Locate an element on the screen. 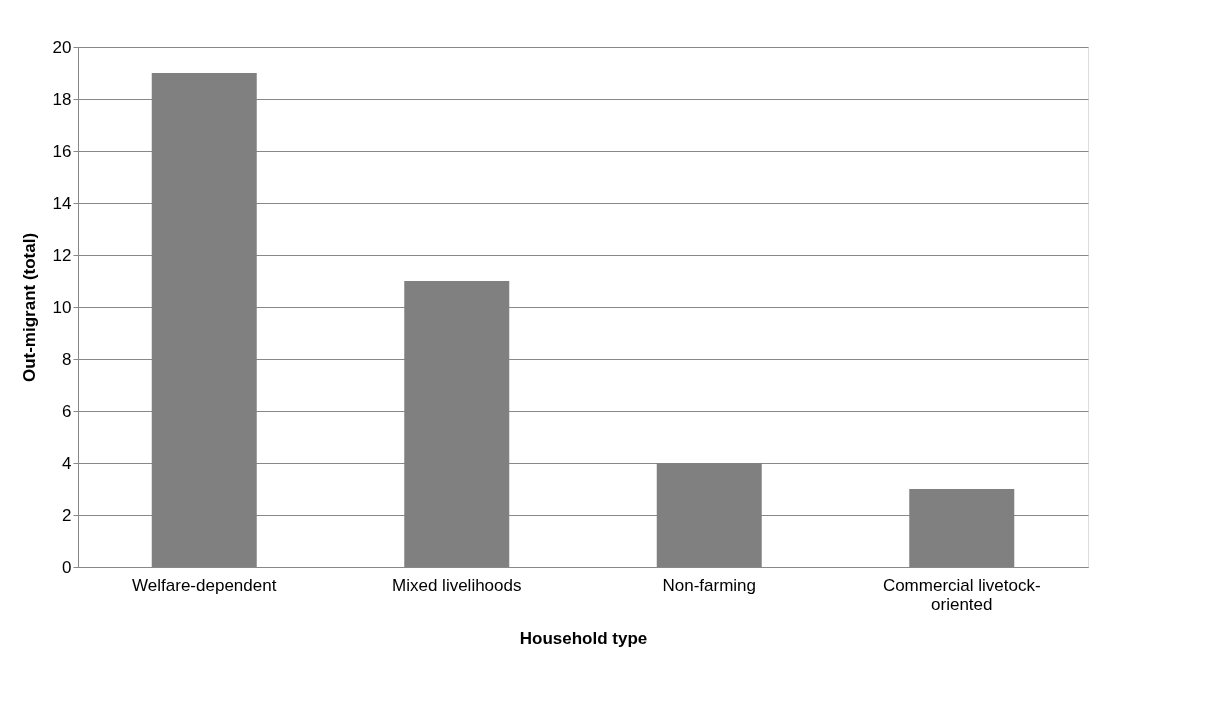 This screenshot has height=706, width=1206. x-axis-title: Household type is located at coordinates (583, 638).